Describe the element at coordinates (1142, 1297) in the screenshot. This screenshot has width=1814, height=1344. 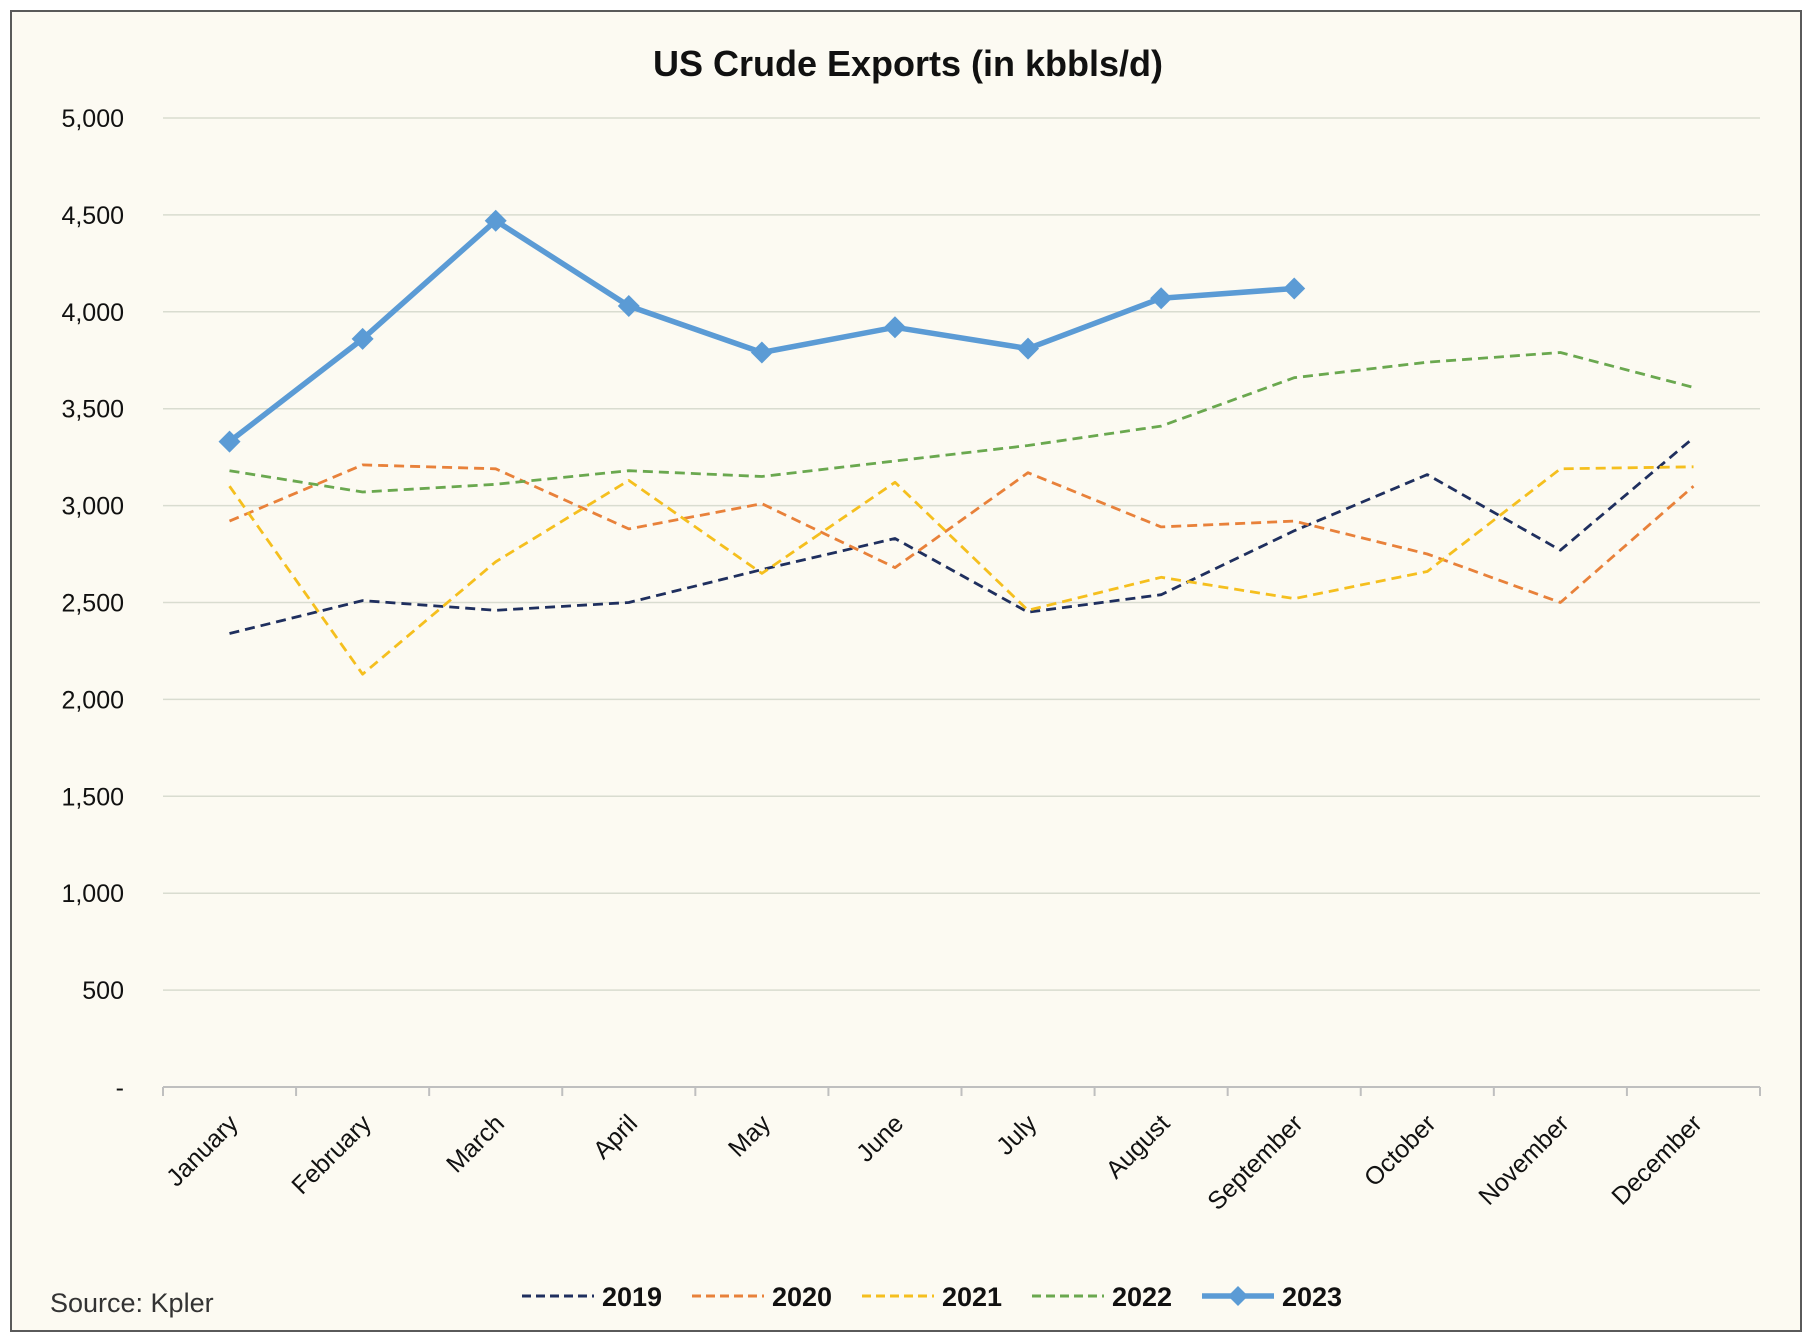
I see `legend-label-2022: 2022` at that location.